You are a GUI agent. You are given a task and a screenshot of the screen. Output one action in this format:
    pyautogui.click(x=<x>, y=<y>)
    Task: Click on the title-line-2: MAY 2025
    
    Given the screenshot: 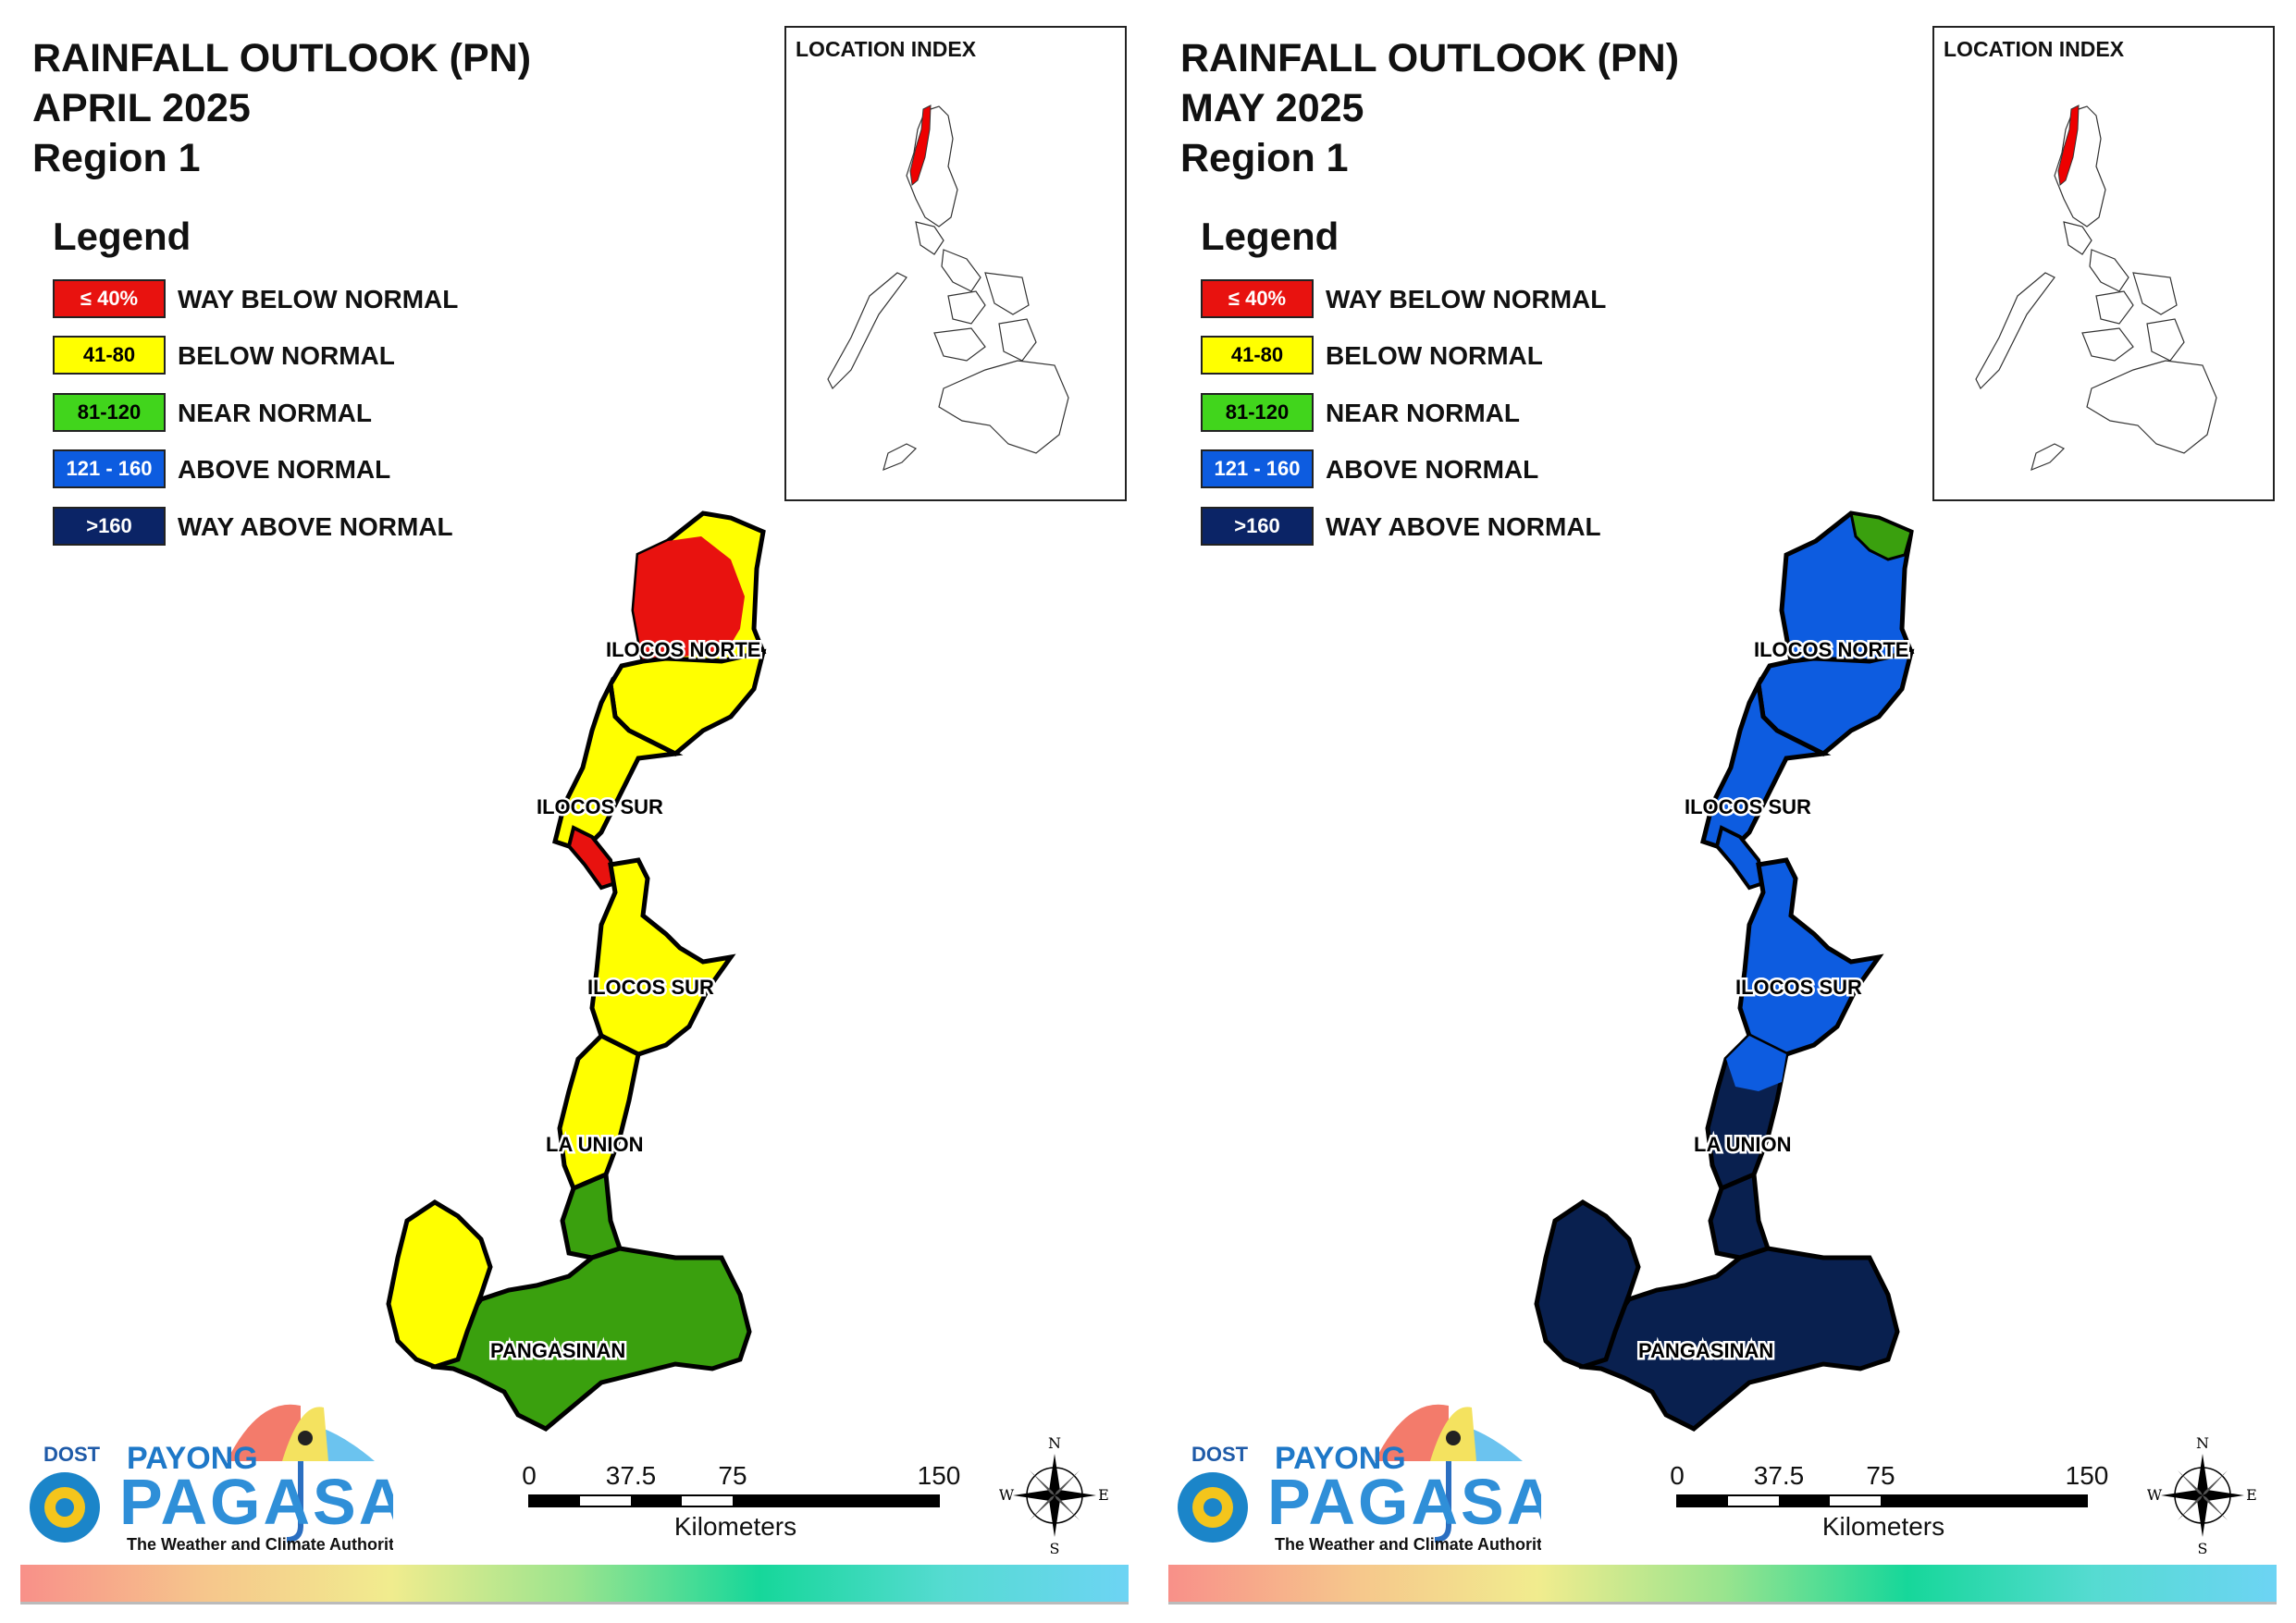 What is the action you would take?
    pyautogui.click(x=1272, y=108)
    